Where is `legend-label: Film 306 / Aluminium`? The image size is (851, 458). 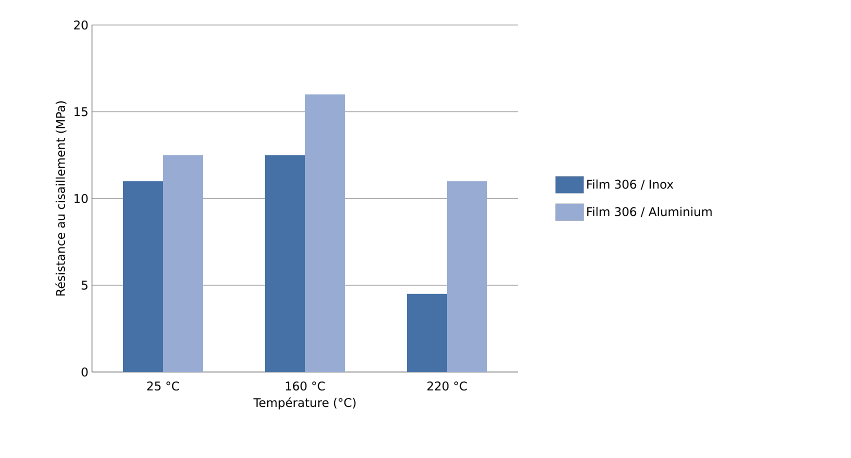 legend-label: Film 306 / Aluminium is located at coordinates (649, 212).